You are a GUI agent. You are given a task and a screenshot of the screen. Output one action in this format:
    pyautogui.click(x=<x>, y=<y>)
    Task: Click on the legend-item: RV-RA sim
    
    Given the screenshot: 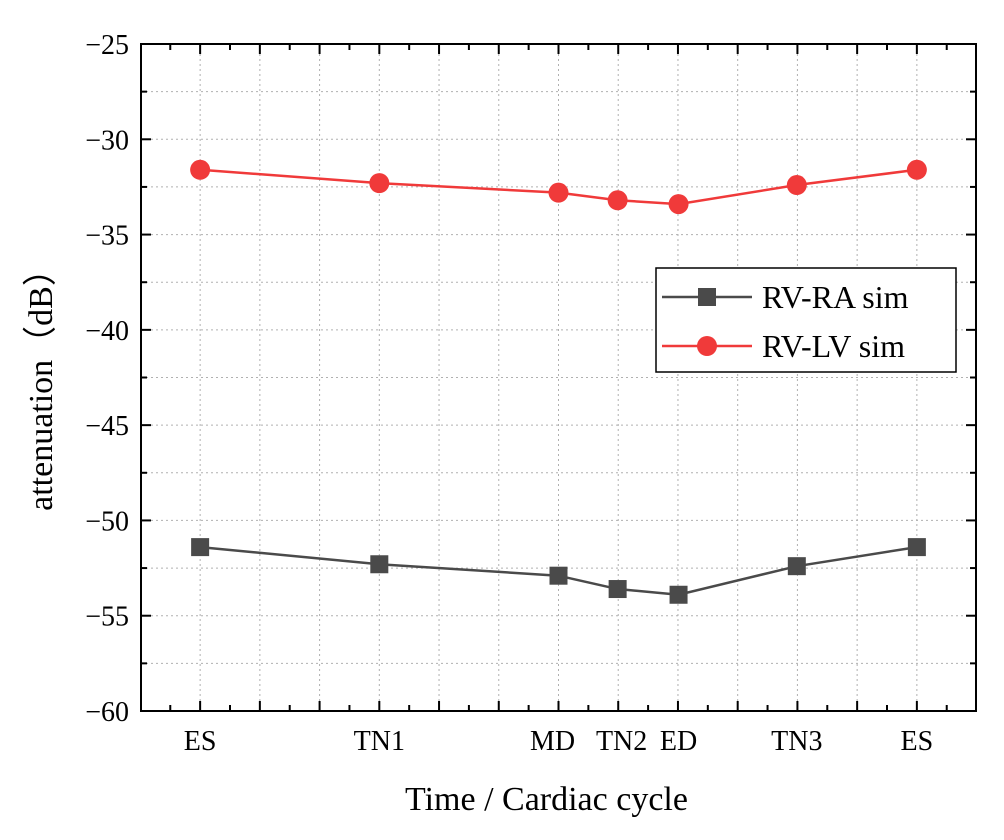 What is the action you would take?
    pyautogui.click(x=785, y=297)
    